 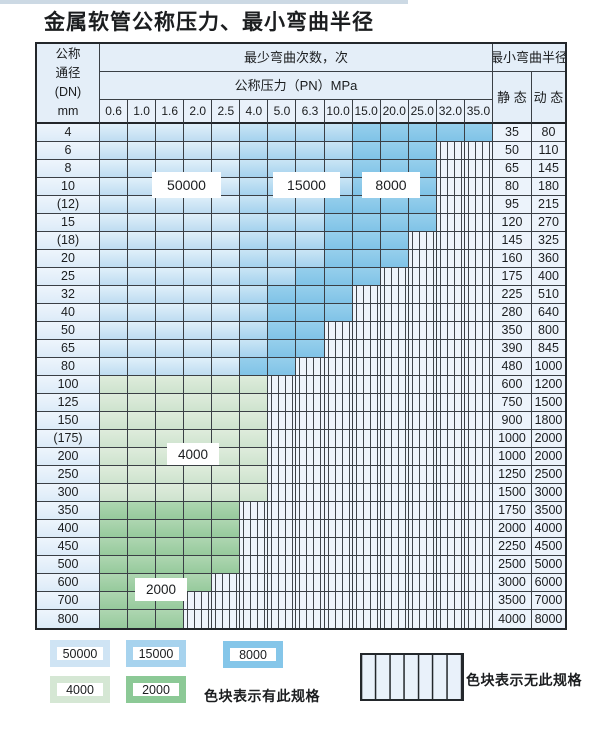 I want to click on static-value: 350, so click(x=512, y=331).